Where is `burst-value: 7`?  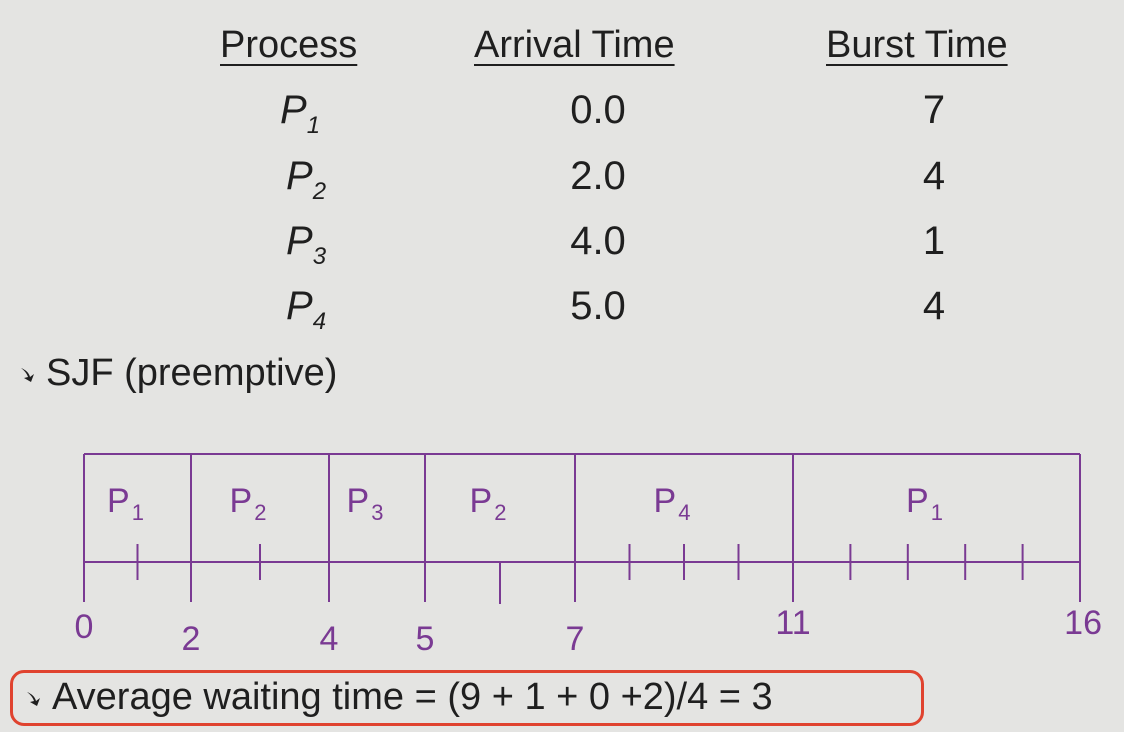 burst-value: 7 is located at coordinates (934, 110).